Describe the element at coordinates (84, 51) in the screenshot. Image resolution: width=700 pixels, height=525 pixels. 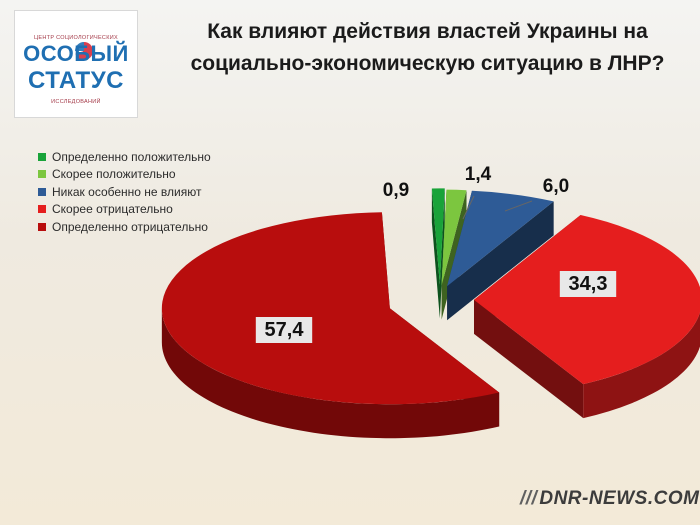
I see `logo-pie-icon` at that location.